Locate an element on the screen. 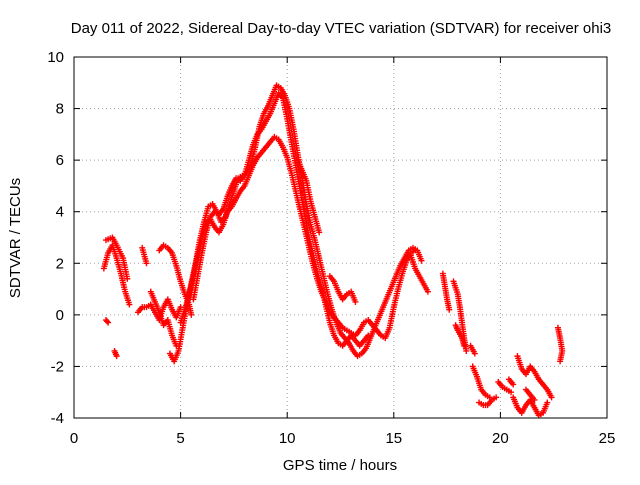  y-tick-label: 0 is located at coordinates (60, 315).